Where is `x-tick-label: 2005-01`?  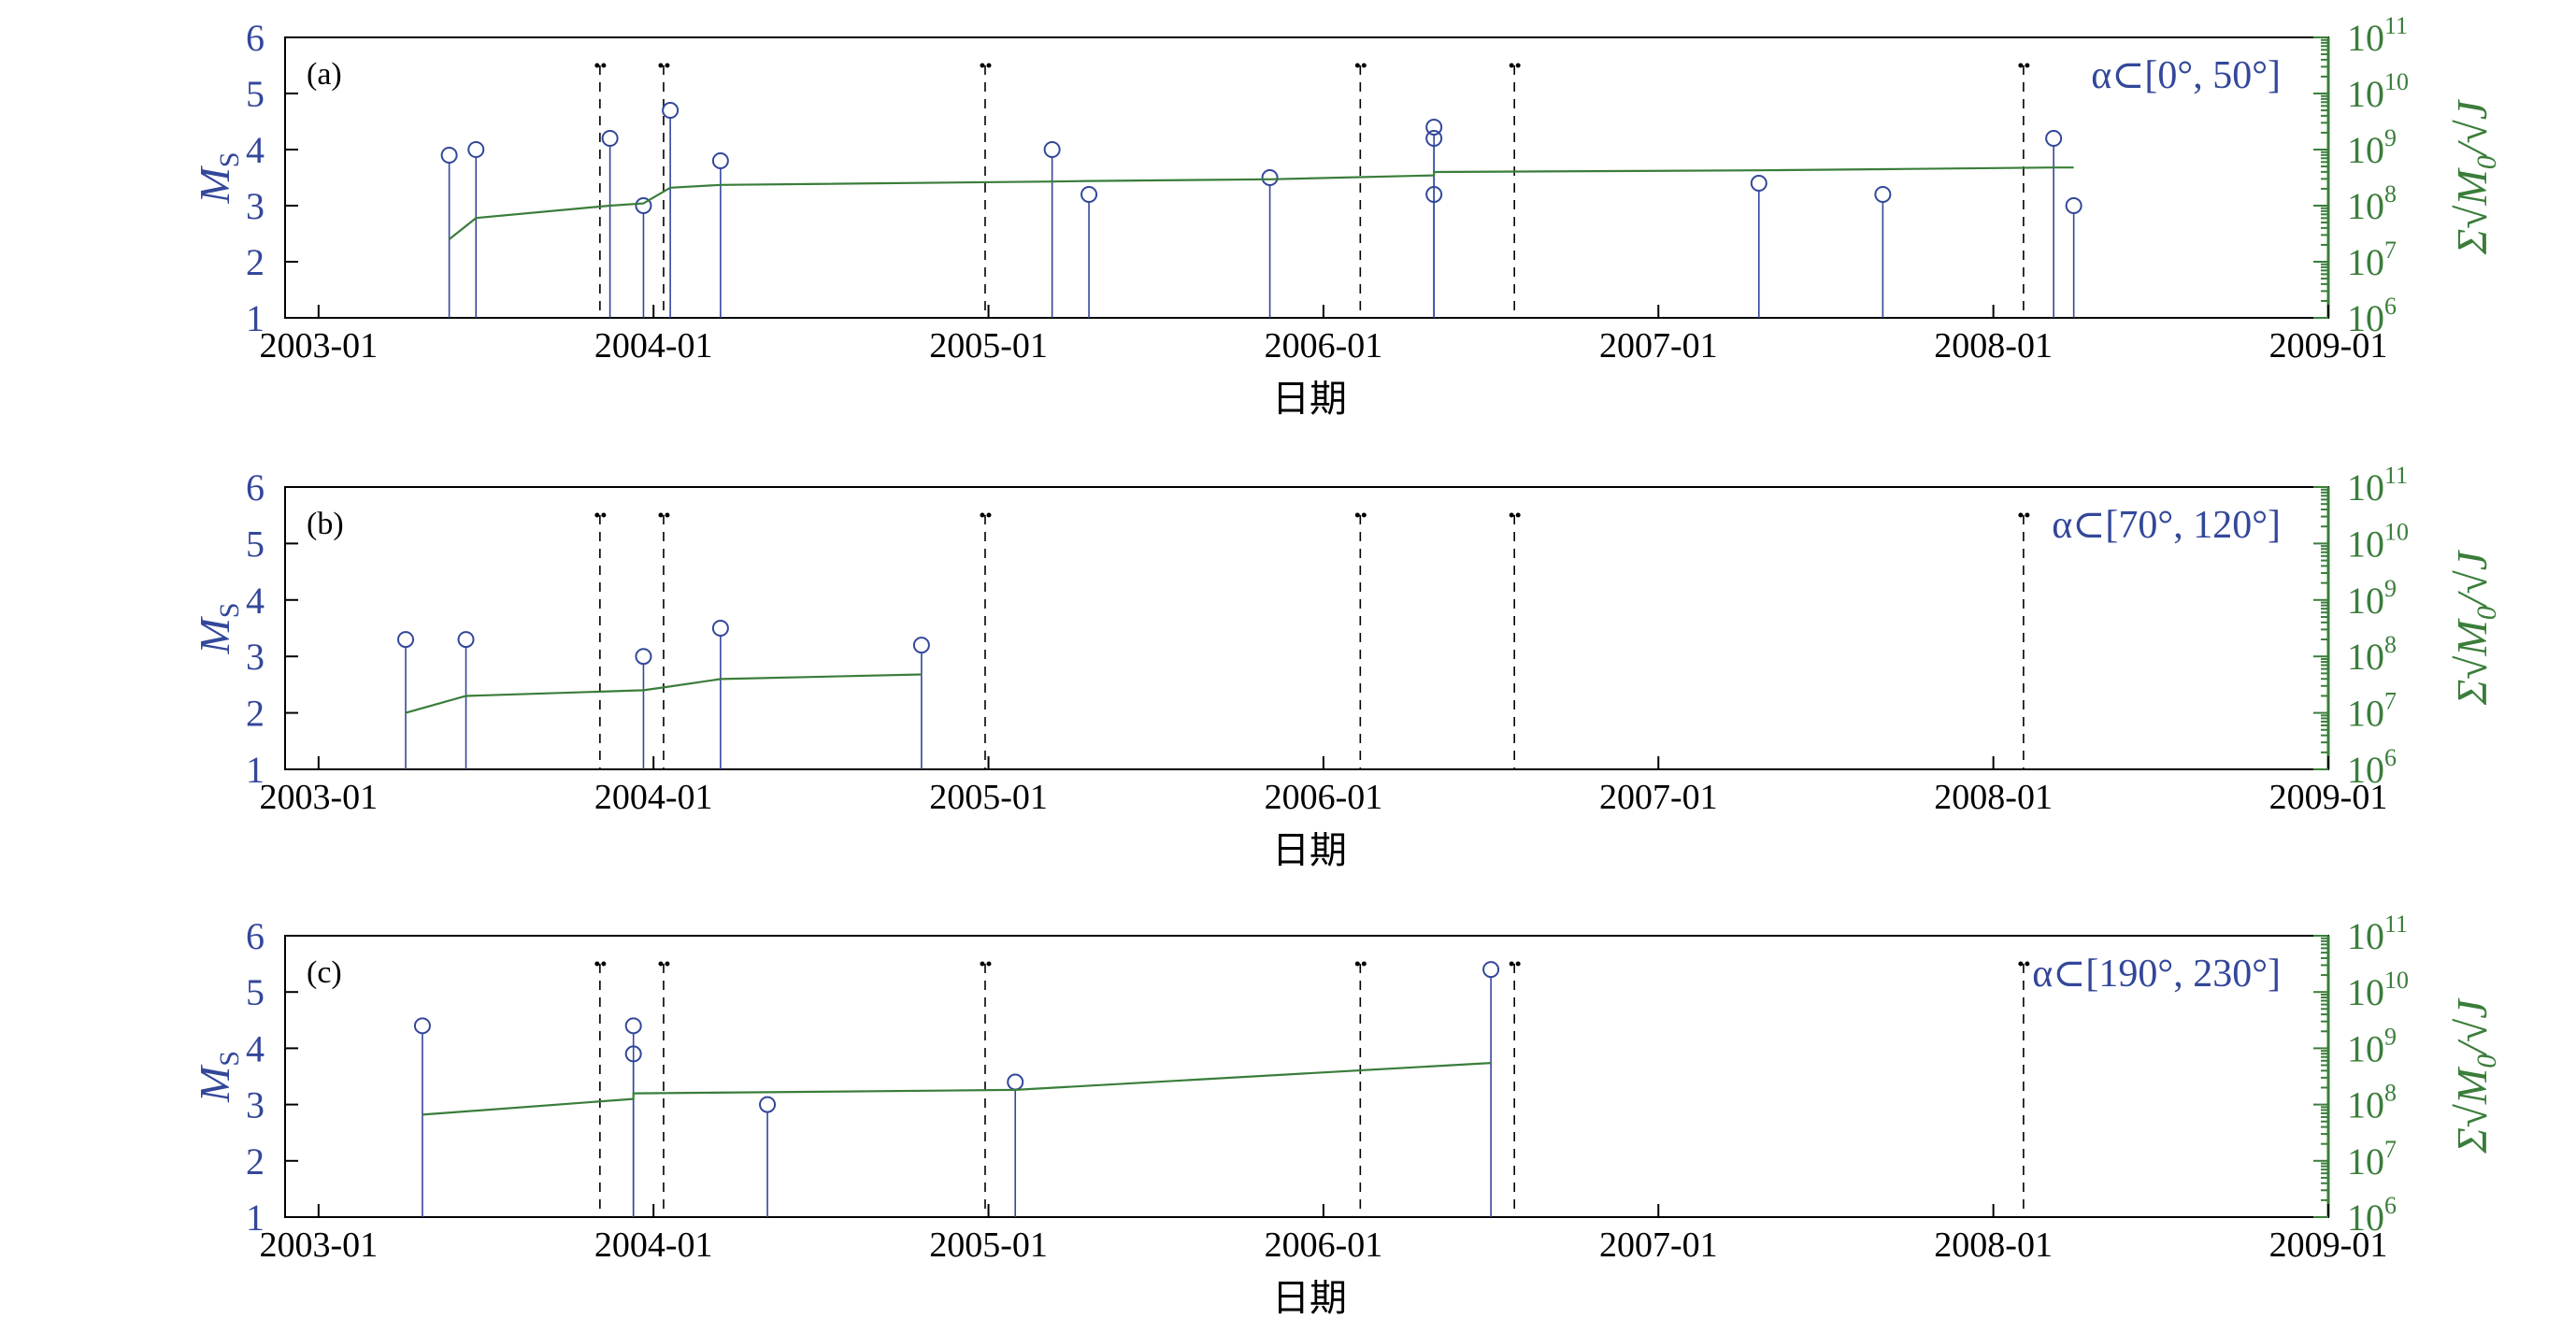 x-tick-label: 2005-01 is located at coordinates (988, 1245).